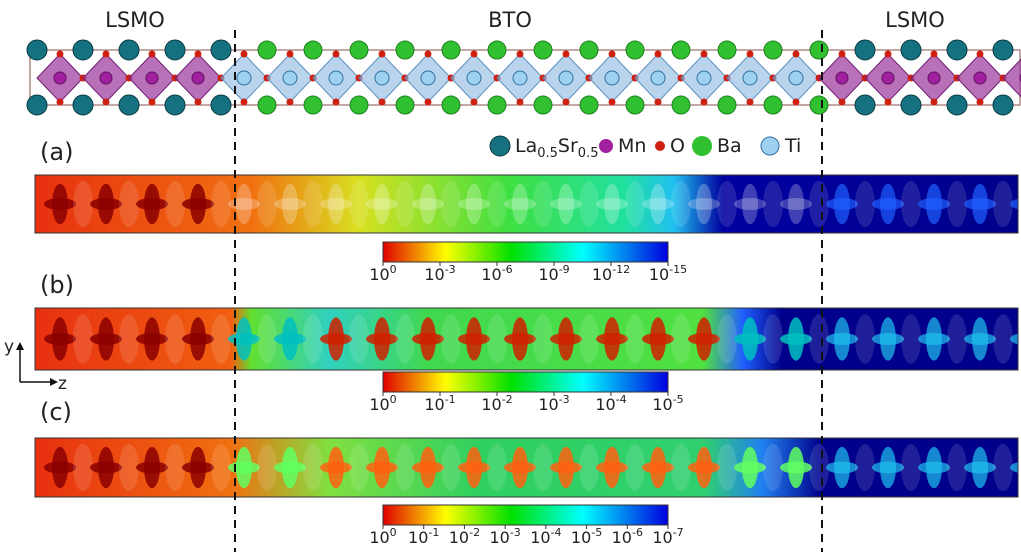 This screenshot has width=1021, height=552. Describe the element at coordinates (677, 146) in the screenshot. I see `legend-label: O` at that location.